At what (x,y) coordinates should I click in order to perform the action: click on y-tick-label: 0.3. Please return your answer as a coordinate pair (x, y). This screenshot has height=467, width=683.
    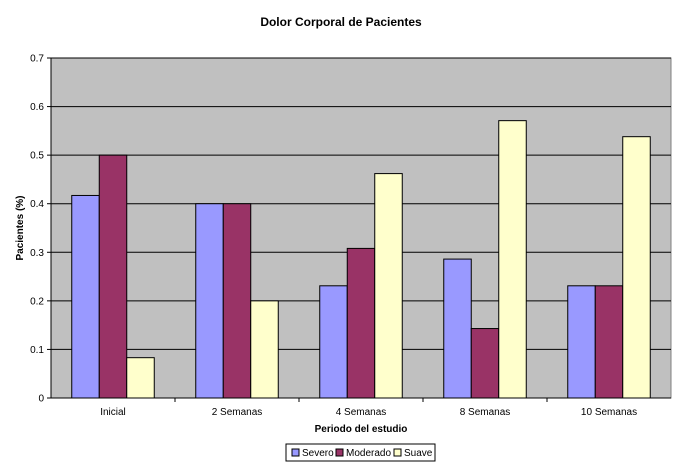
    Looking at the image, I should click on (37, 253).